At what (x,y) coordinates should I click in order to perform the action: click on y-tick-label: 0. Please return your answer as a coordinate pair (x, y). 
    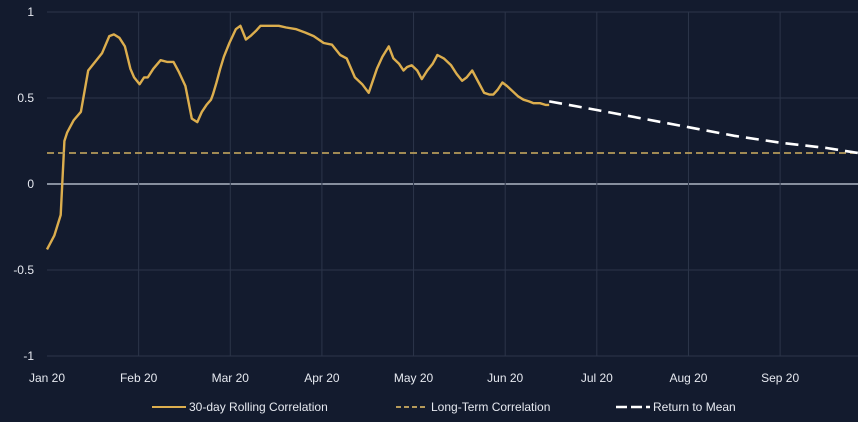
    Looking at the image, I should click on (30, 184).